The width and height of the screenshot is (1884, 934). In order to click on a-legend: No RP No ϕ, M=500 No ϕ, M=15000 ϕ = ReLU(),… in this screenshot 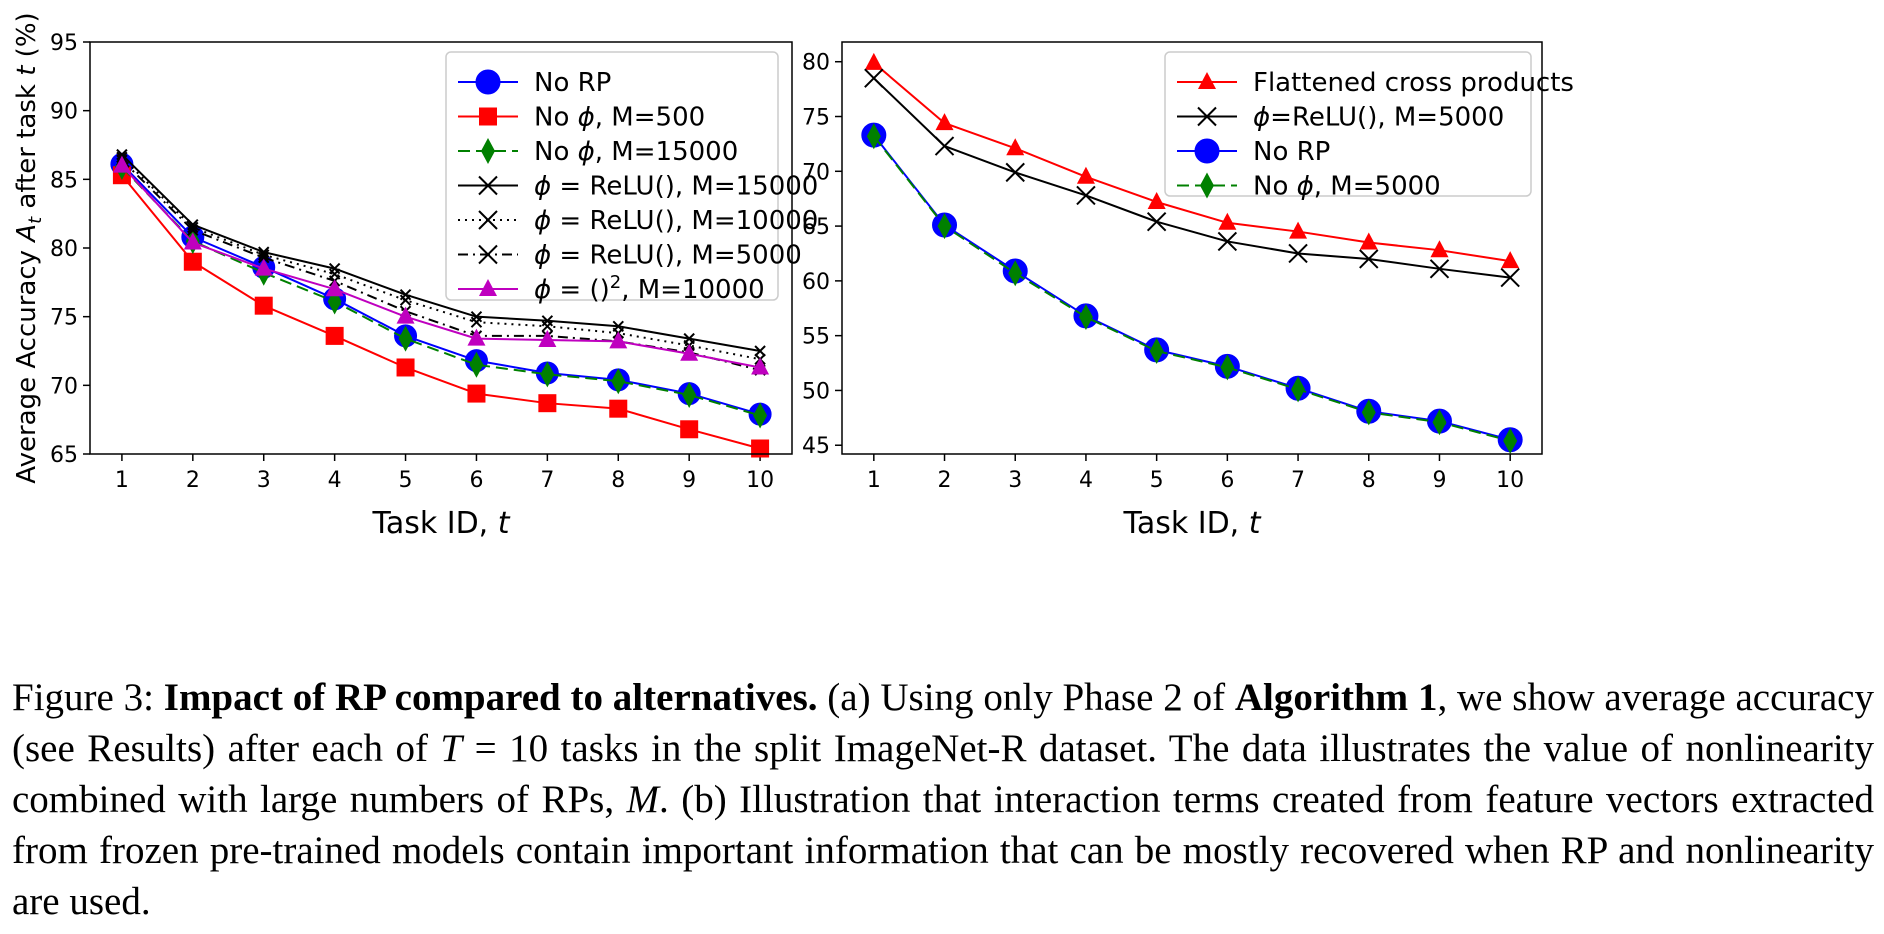, I will do `click(631, 178)`.